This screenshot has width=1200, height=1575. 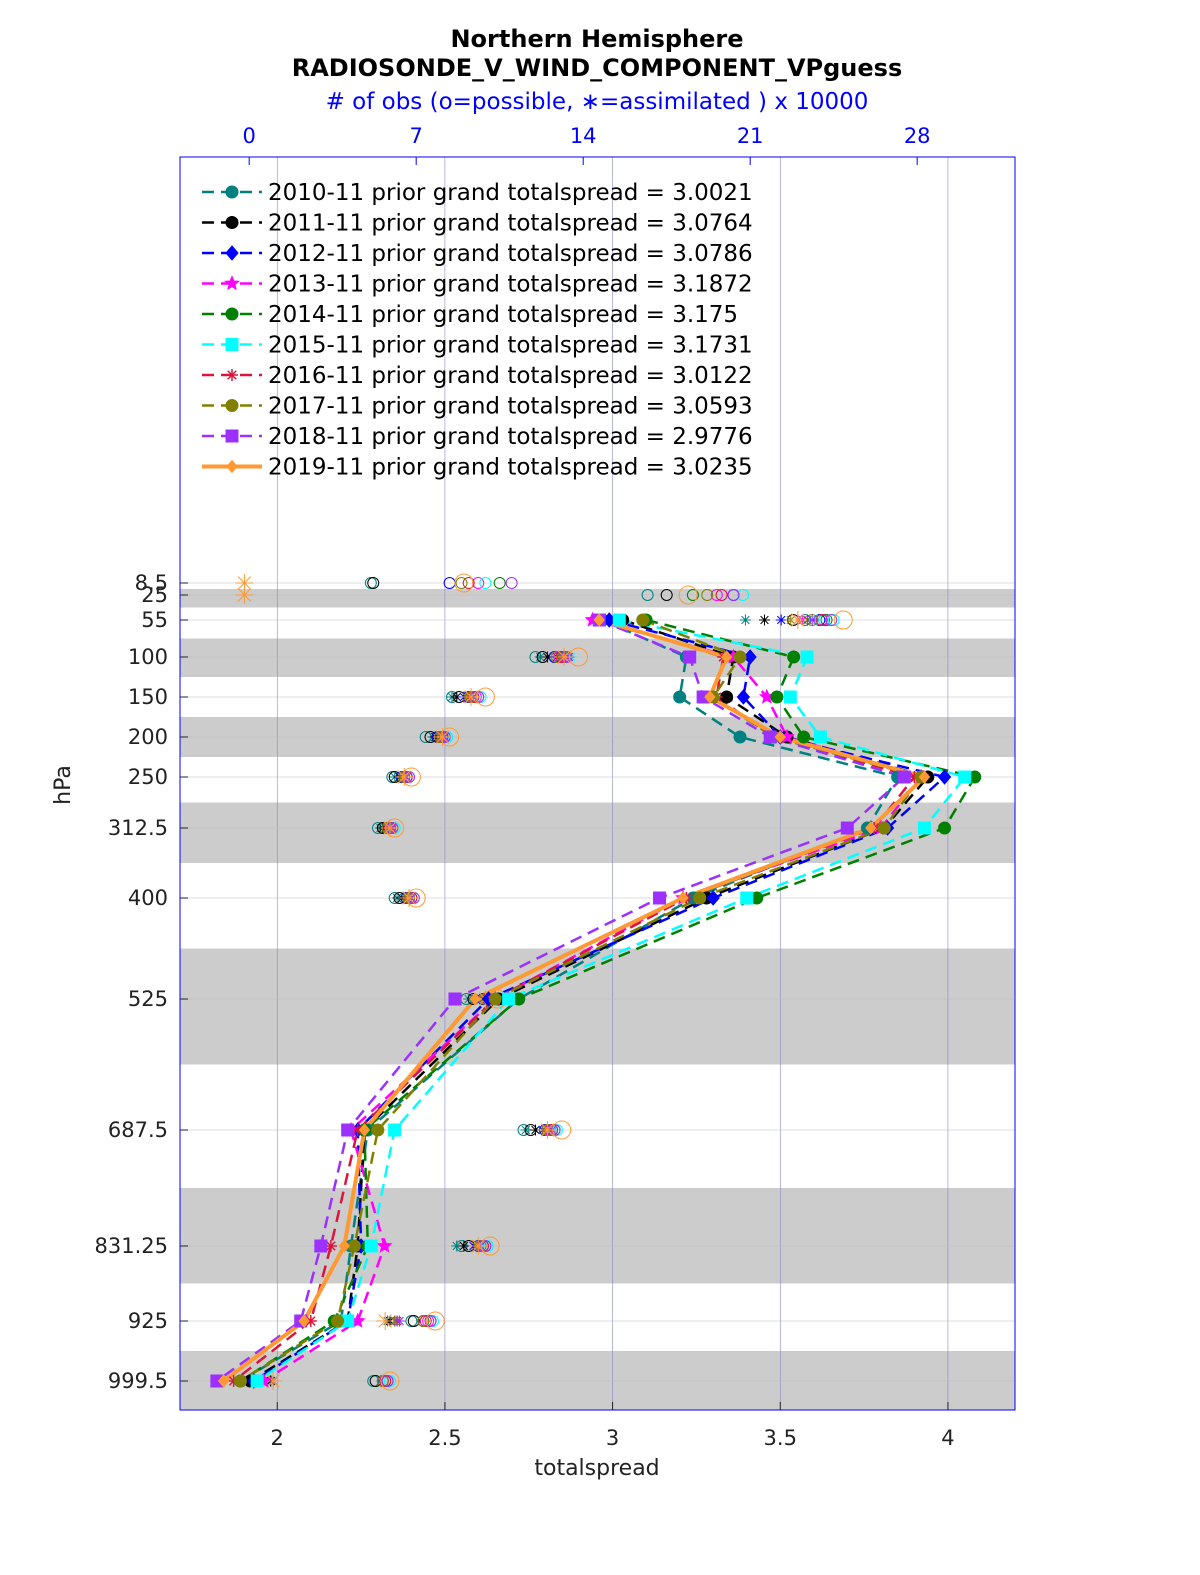 I want to click on x-axis-label: totalspread, so click(x=596, y=1468).